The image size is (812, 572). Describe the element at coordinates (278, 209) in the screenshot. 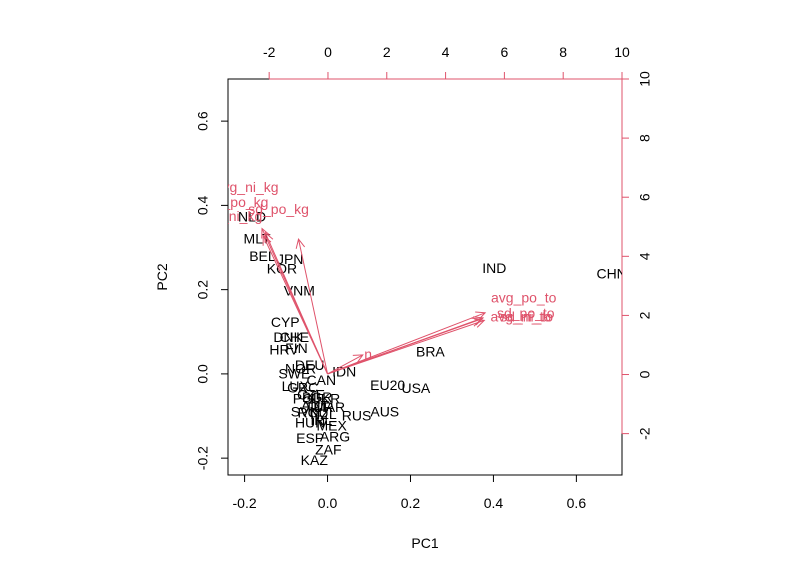

I see `loading-label: sd_po_kg` at that location.